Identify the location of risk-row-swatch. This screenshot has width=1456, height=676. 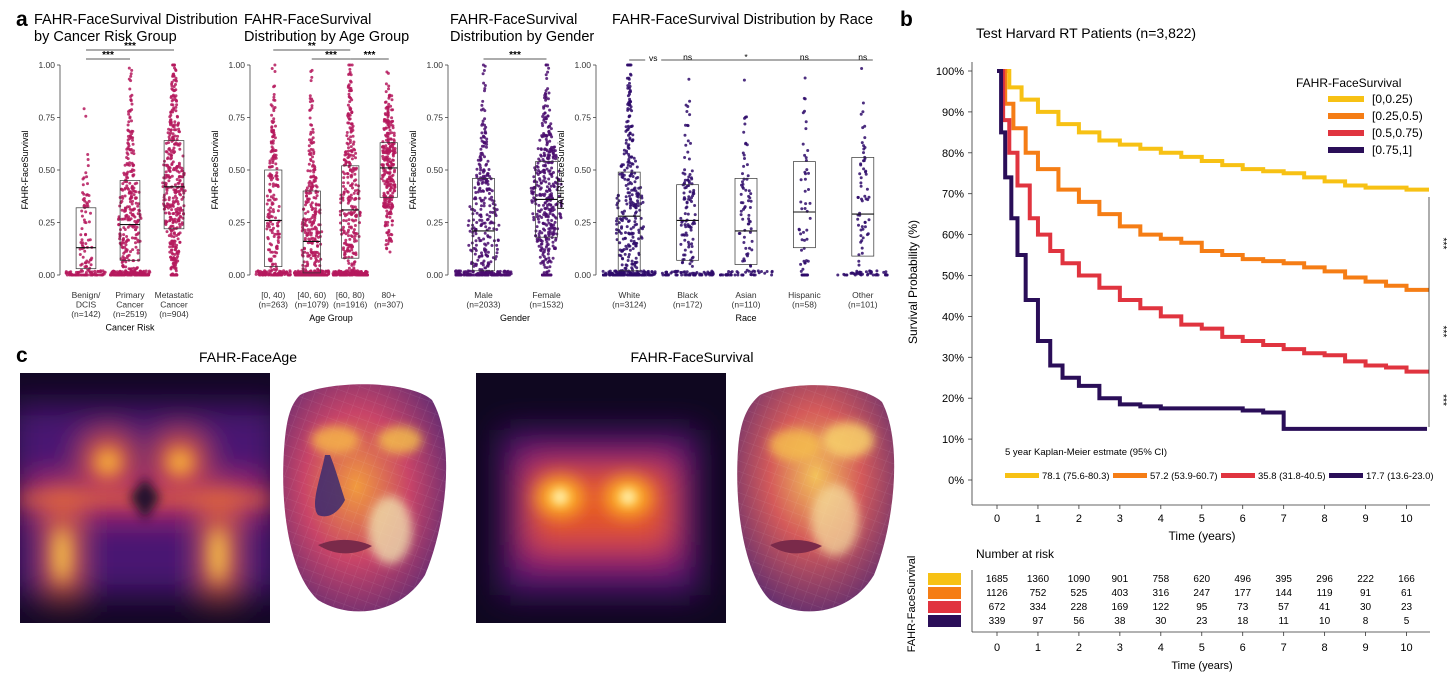
(944, 621).